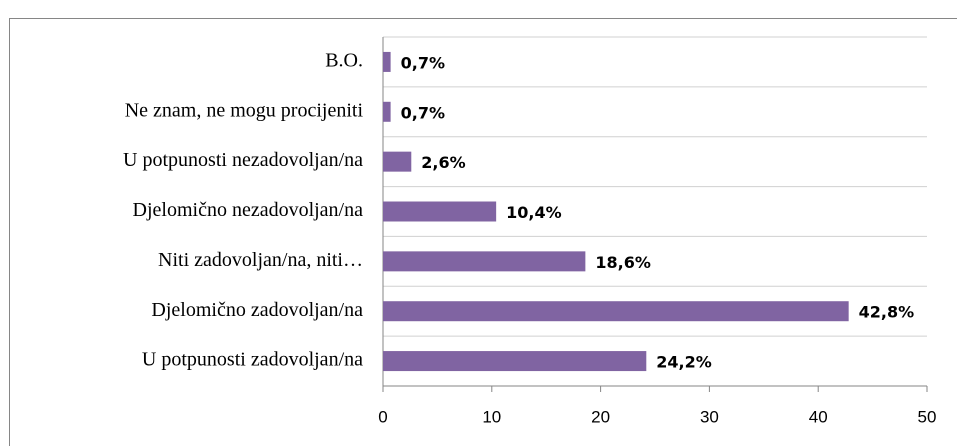 This screenshot has height=446, width=957. I want to click on y-tick-label: Djelomično nezadovoljan/na, so click(248, 210).